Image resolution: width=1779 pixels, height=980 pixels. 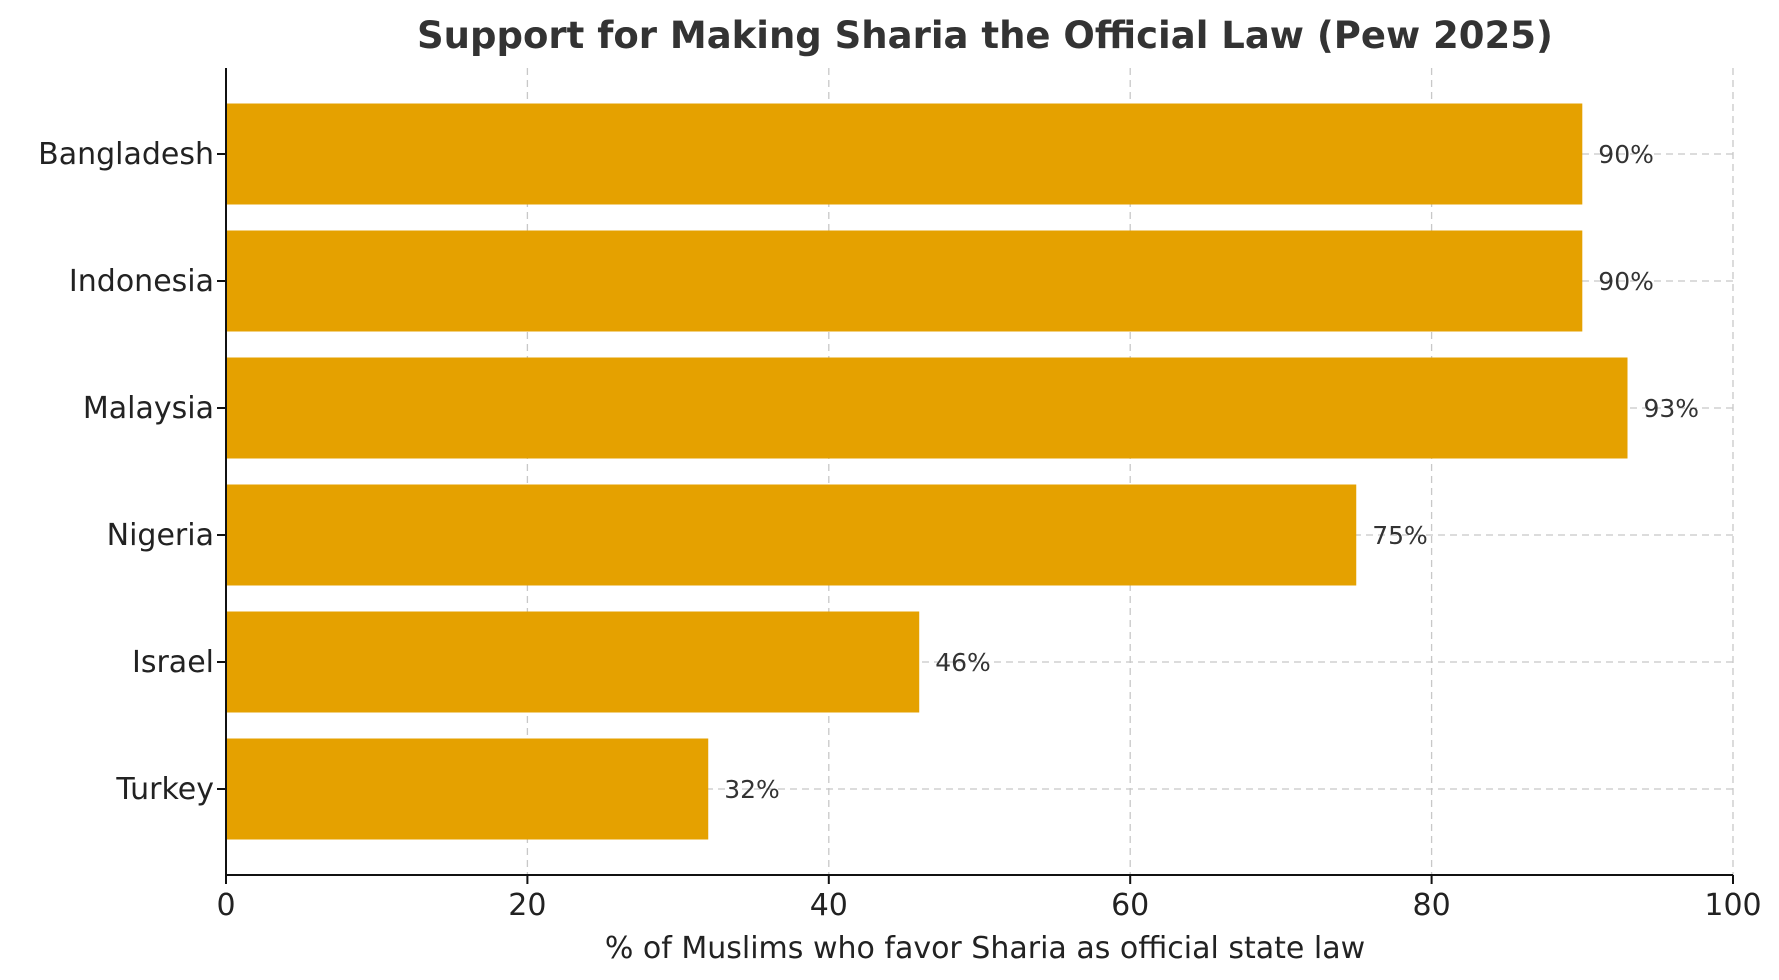 I want to click on x-tick-label: 0, so click(x=225, y=905).